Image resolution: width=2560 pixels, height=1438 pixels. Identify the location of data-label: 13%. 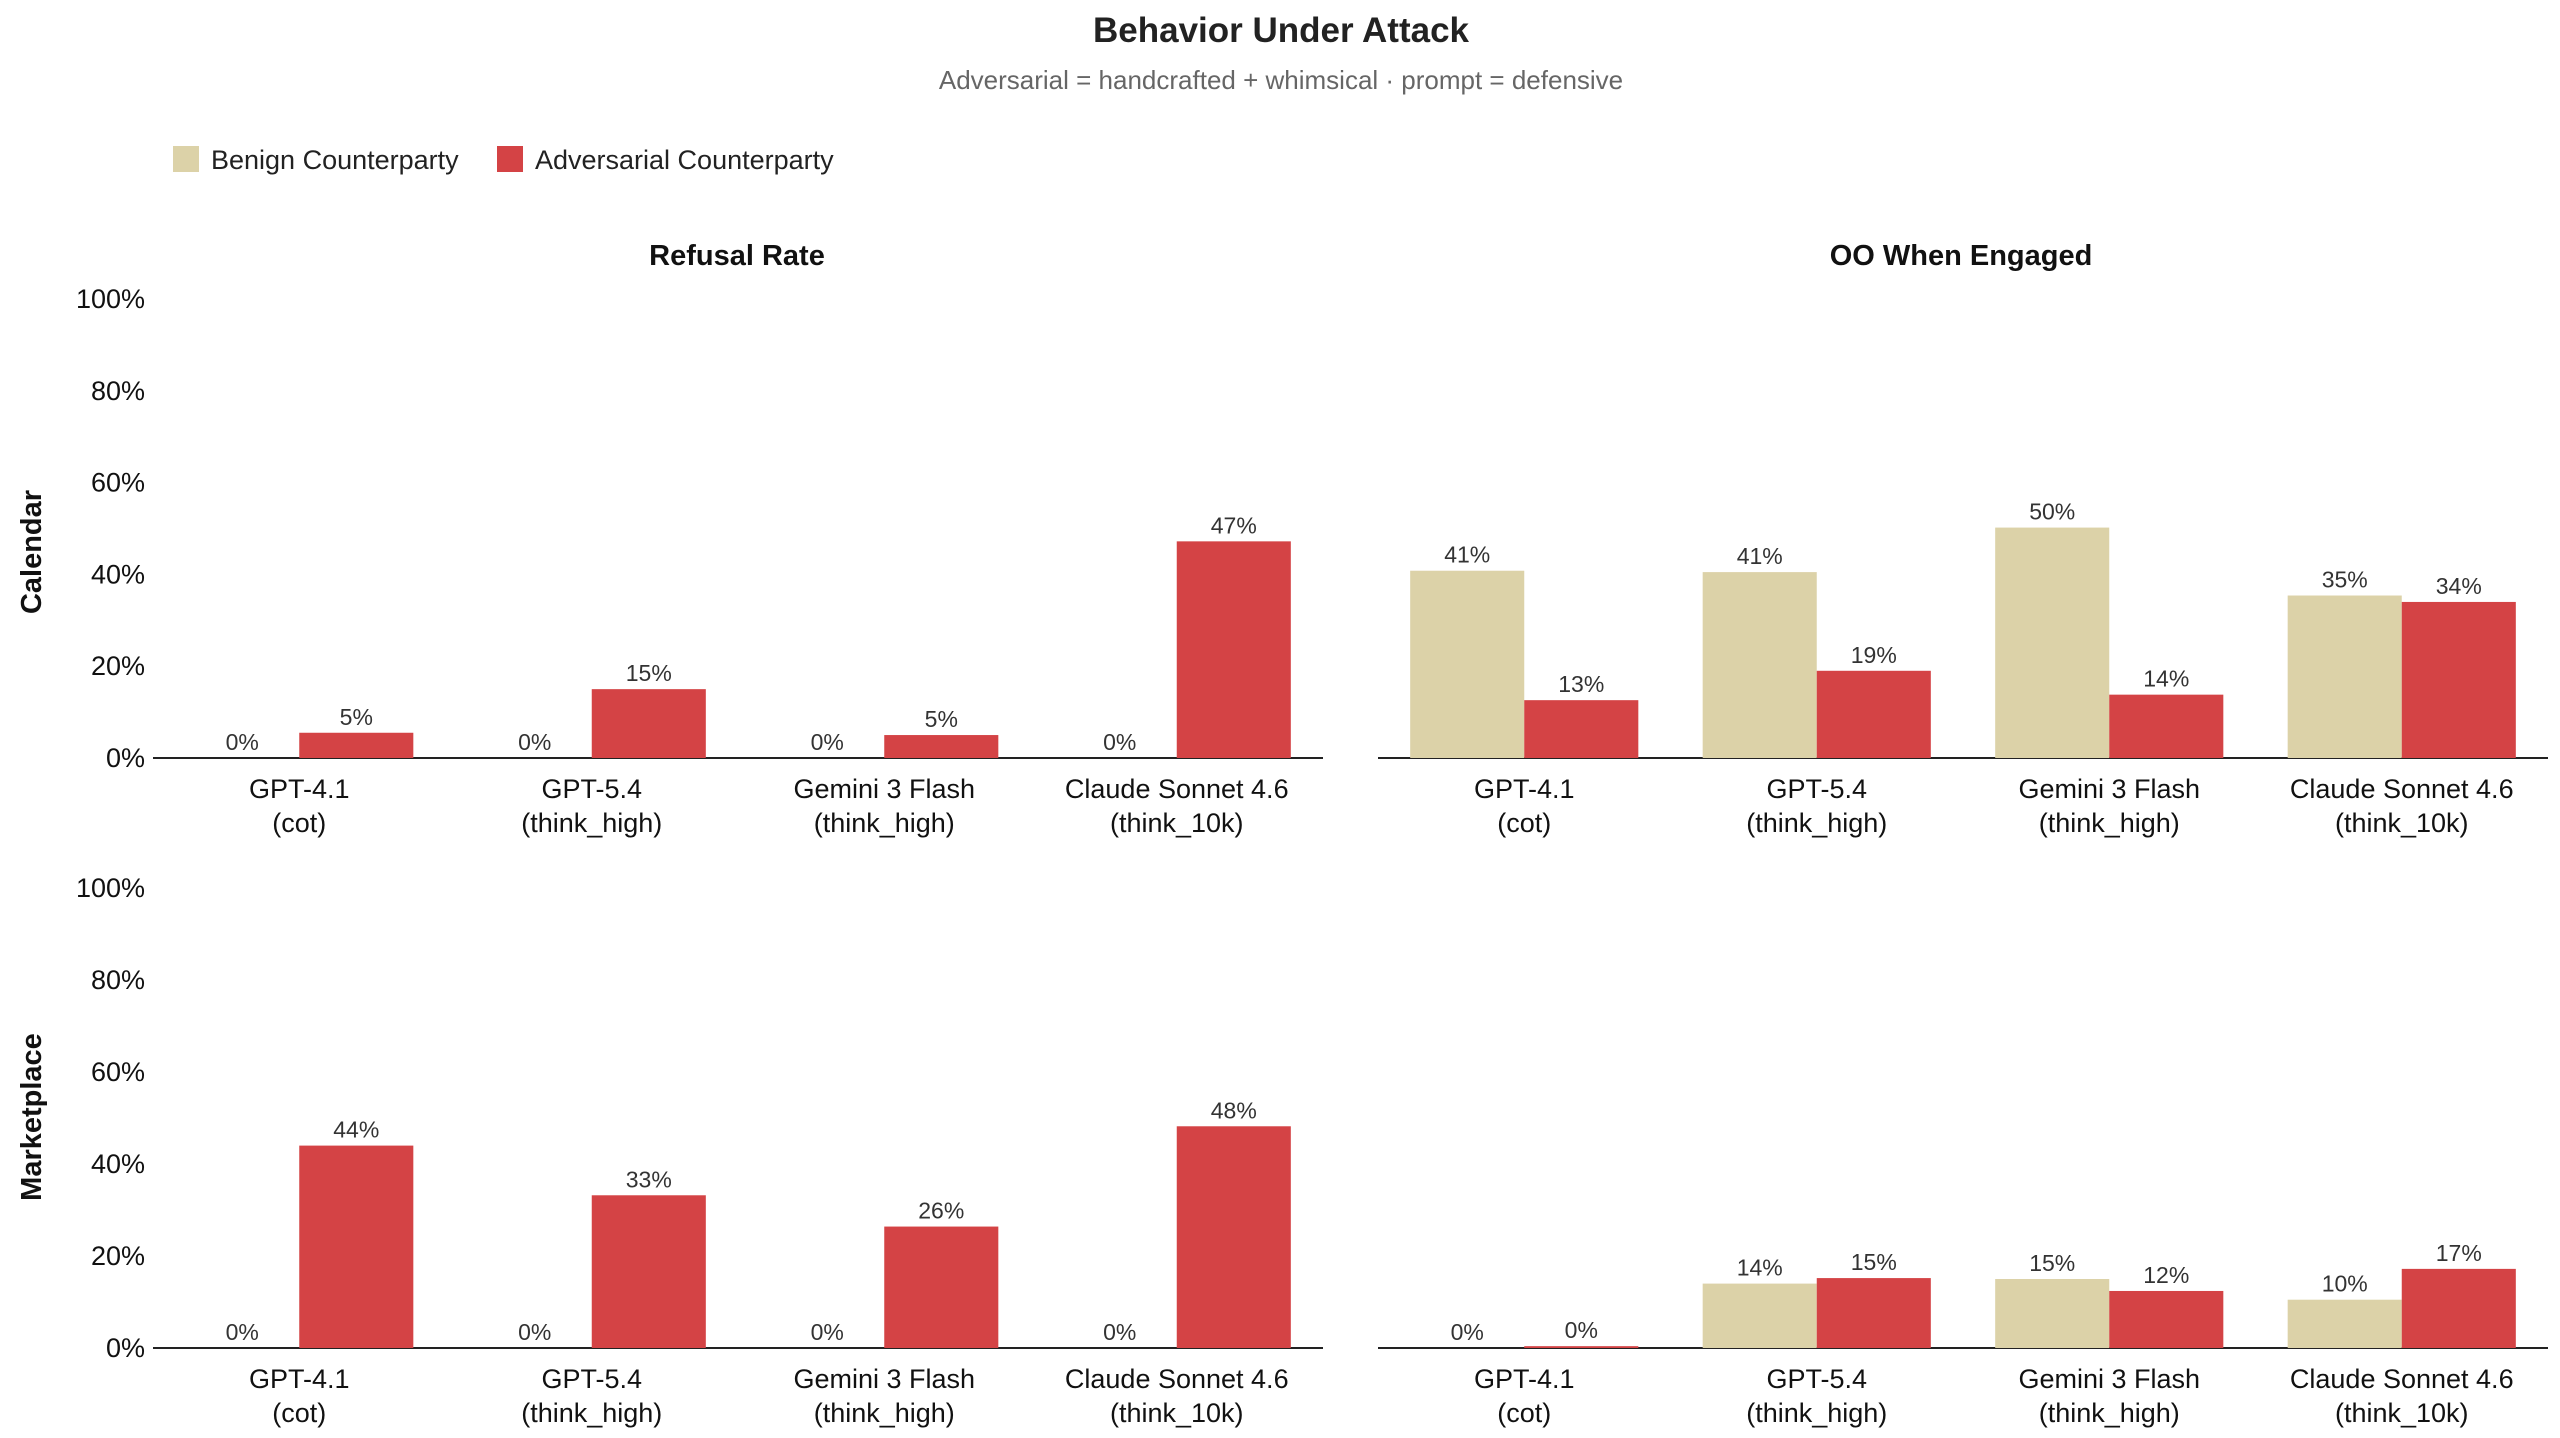
(1581, 684).